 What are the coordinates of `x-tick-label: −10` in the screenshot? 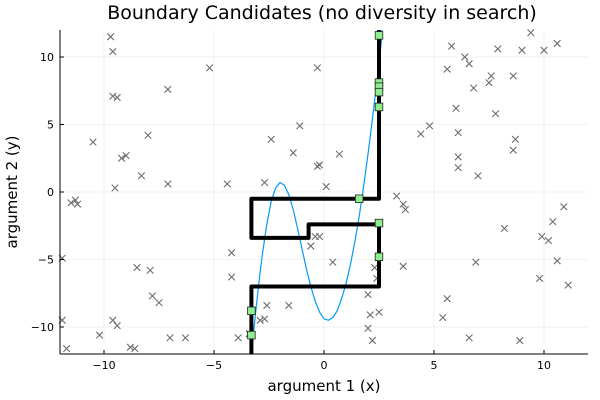 It's located at (103, 365).